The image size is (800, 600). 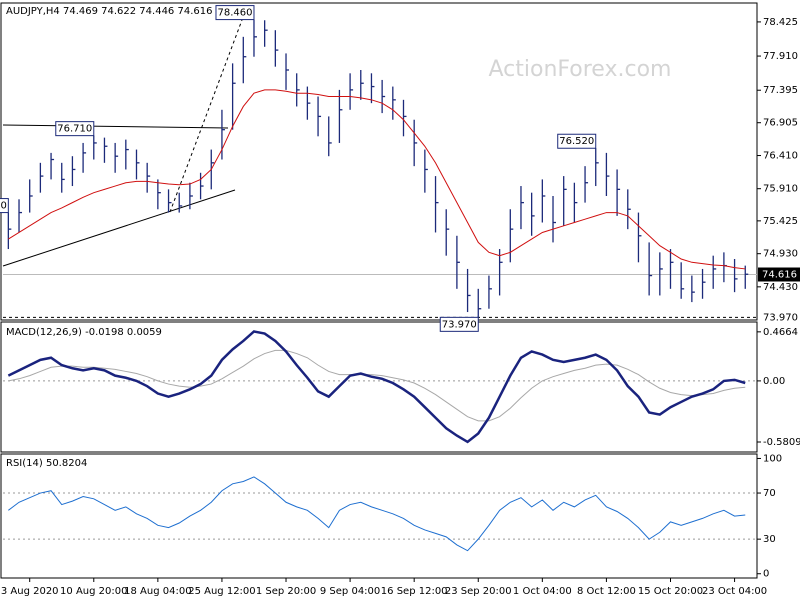 I want to click on annotation-label: 73.970, so click(x=459, y=324).